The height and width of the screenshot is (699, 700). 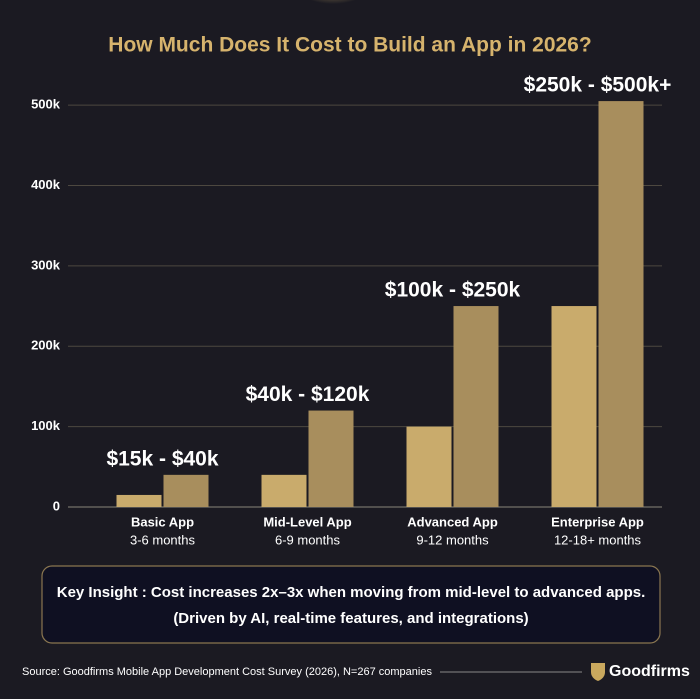 What do you see at coordinates (56, 505) in the screenshot?
I see `y-tick-label: 0` at bounding box center [56, 505].